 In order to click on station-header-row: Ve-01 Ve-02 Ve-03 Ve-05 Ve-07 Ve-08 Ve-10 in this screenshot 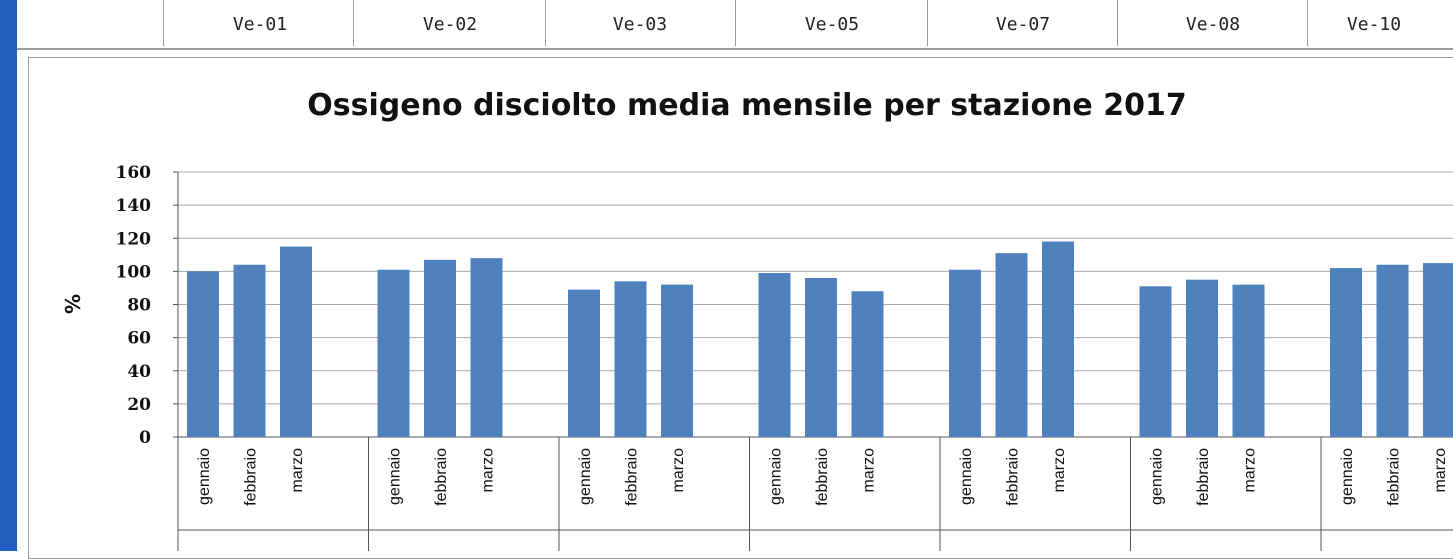, I will do `click(735, 25)`.